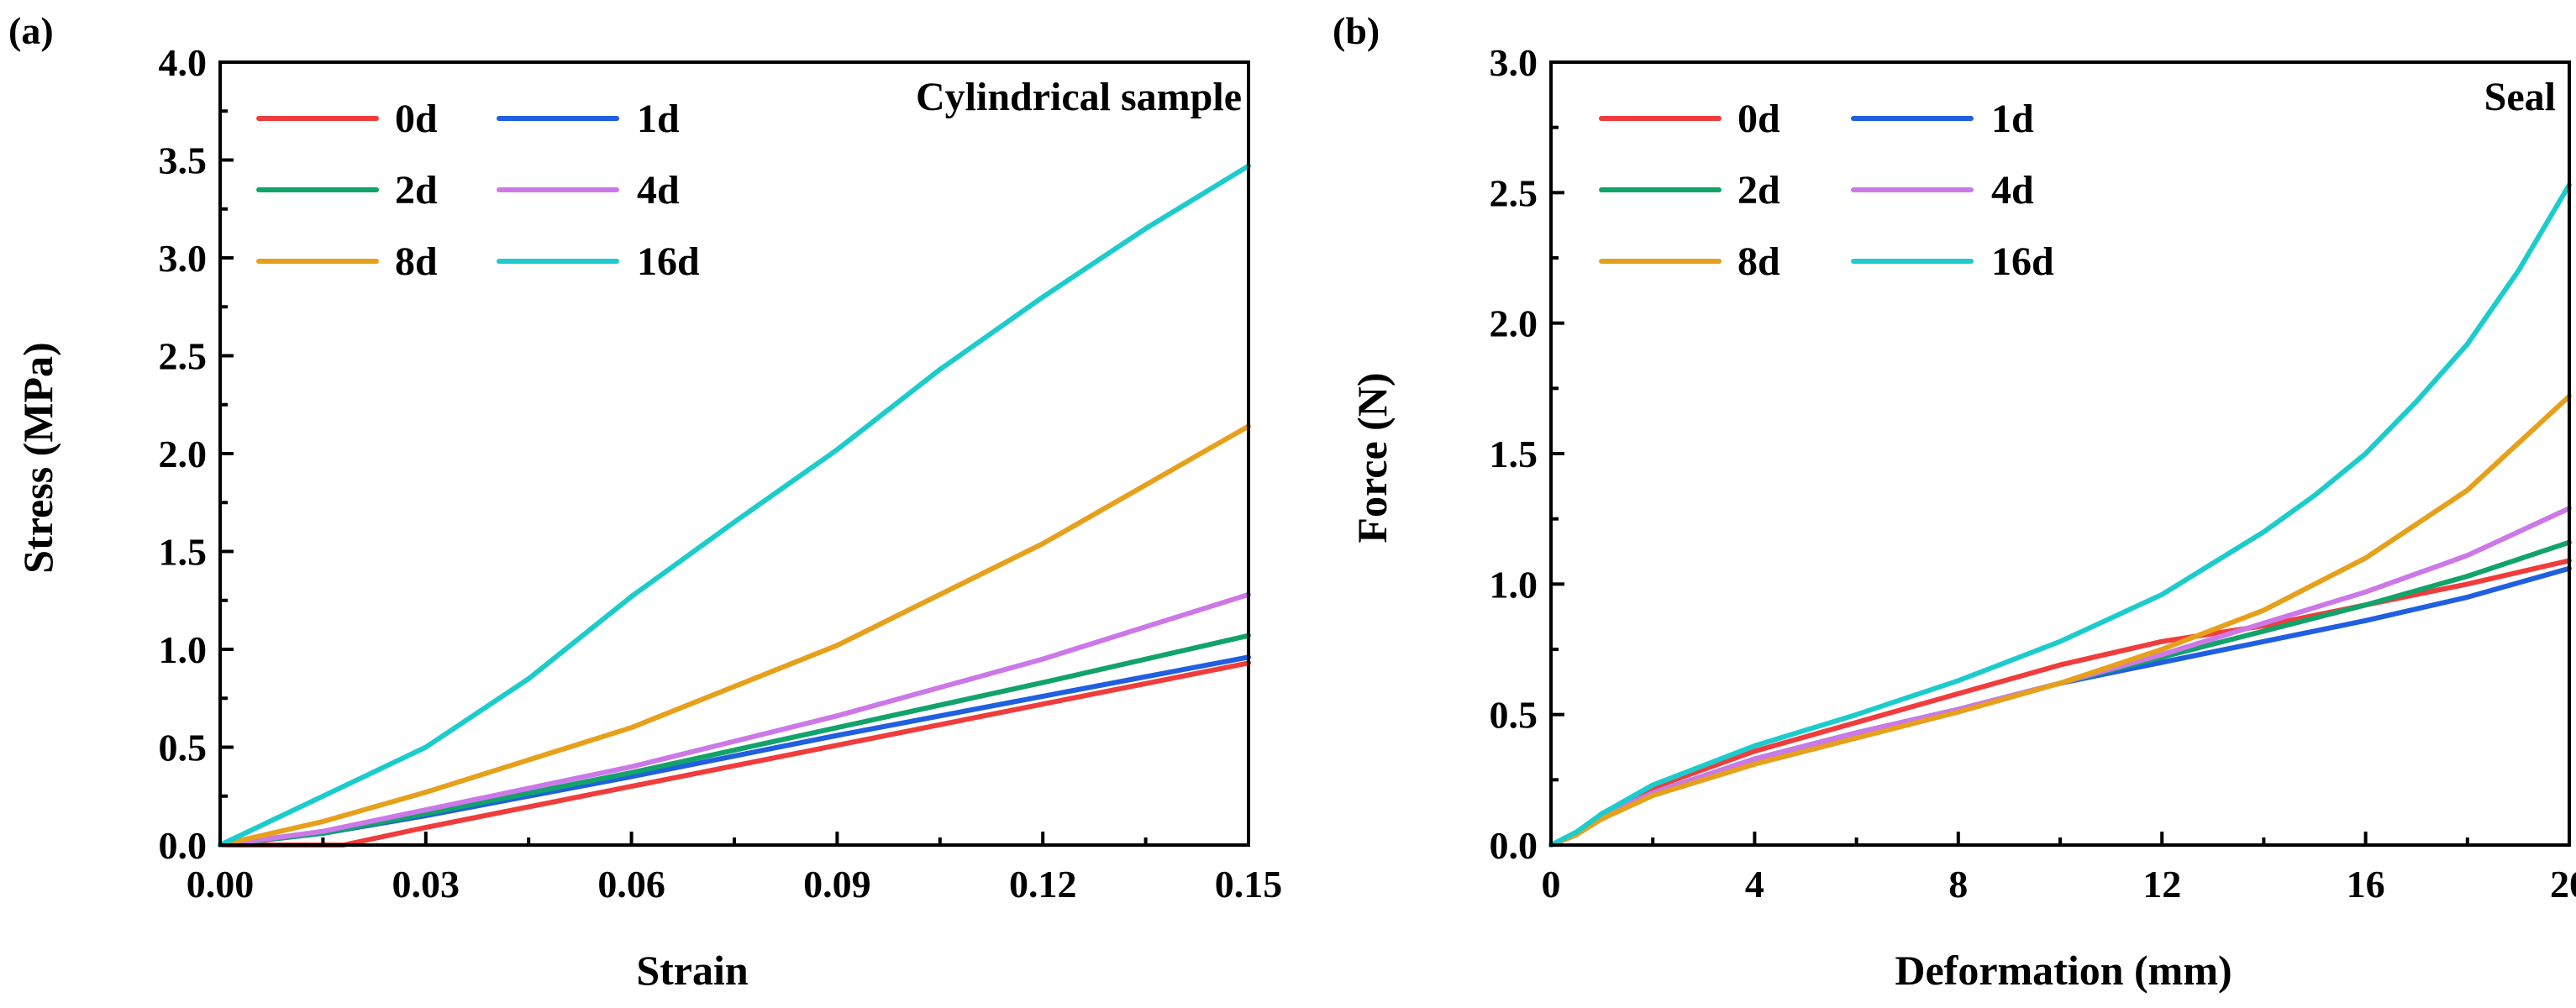 Image resolution: width=2576 pixels, height=1008 pixels. I want to click on panel-a-x-tick-label: 0.09, so click(837, 884).